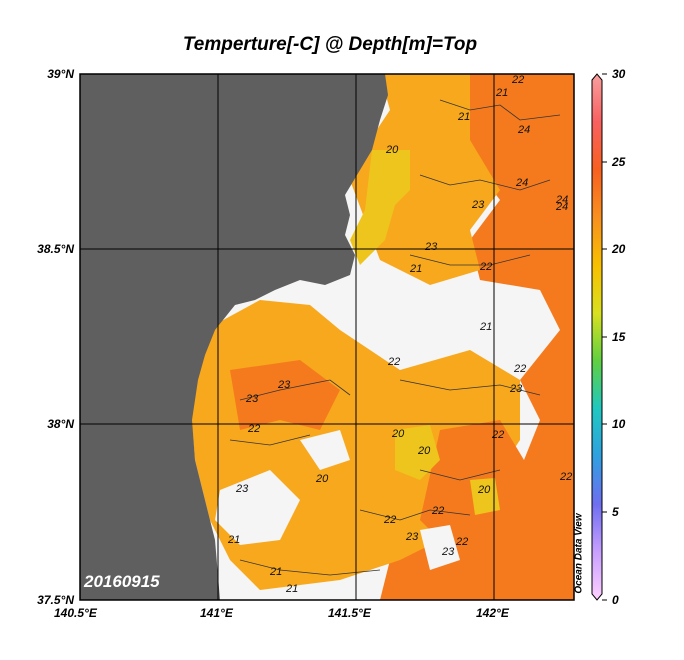 The image size is (684, 660). Describe the element at coordinates (349, 613) in the screenshot. I see `lon-label-141-5: 141.5°E` at that location.